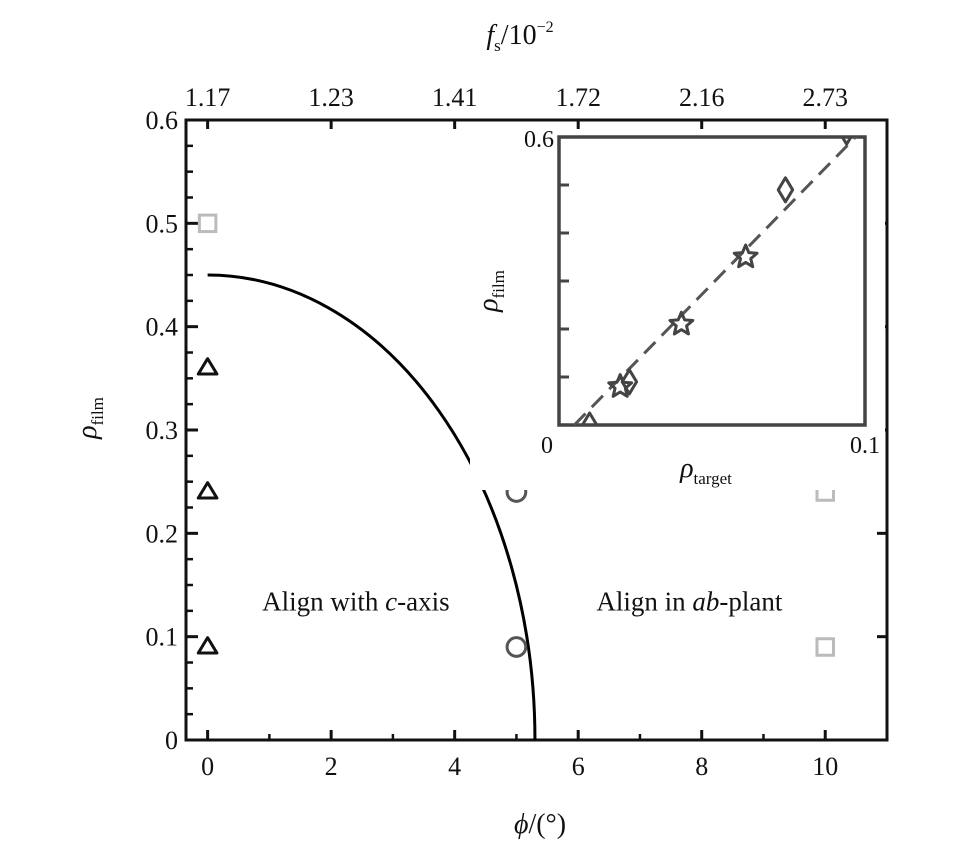  I want to click on top-tick-label: 1.23, so click(331, 97).